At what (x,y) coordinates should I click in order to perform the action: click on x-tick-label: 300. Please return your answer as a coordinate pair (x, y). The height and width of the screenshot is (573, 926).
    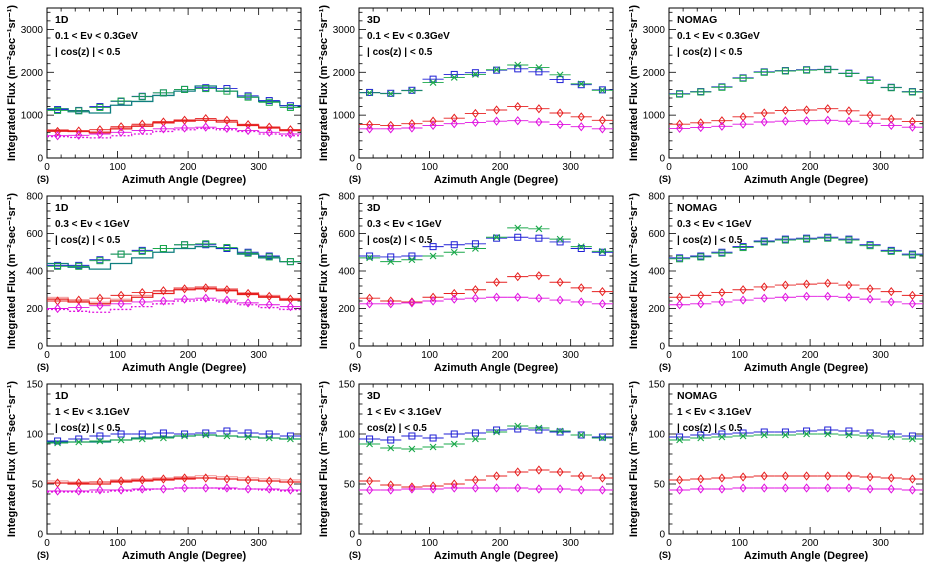
    Looking at the image, I should click on (570, 167).